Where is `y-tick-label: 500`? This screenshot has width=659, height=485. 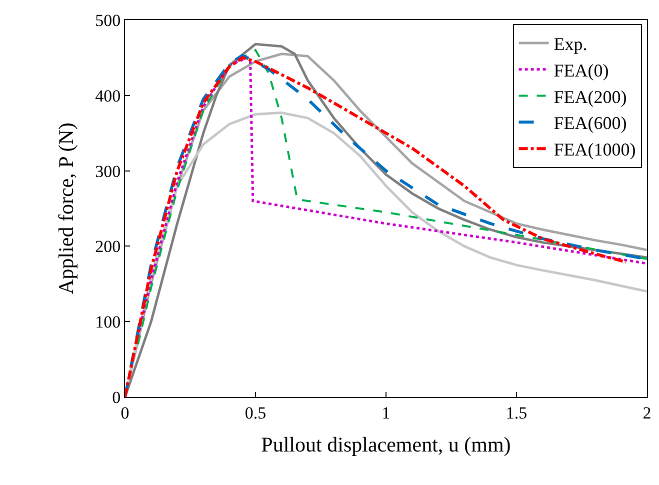 y-tick-label: 500 is located at coordinates (108, 20).